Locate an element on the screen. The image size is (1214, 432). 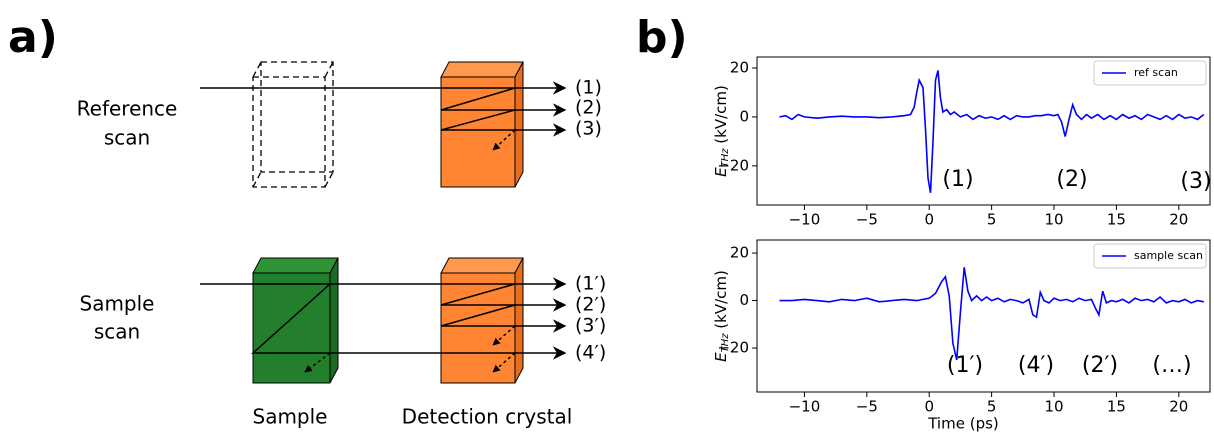
output-label: (1) is located at coordinates (588, 88).